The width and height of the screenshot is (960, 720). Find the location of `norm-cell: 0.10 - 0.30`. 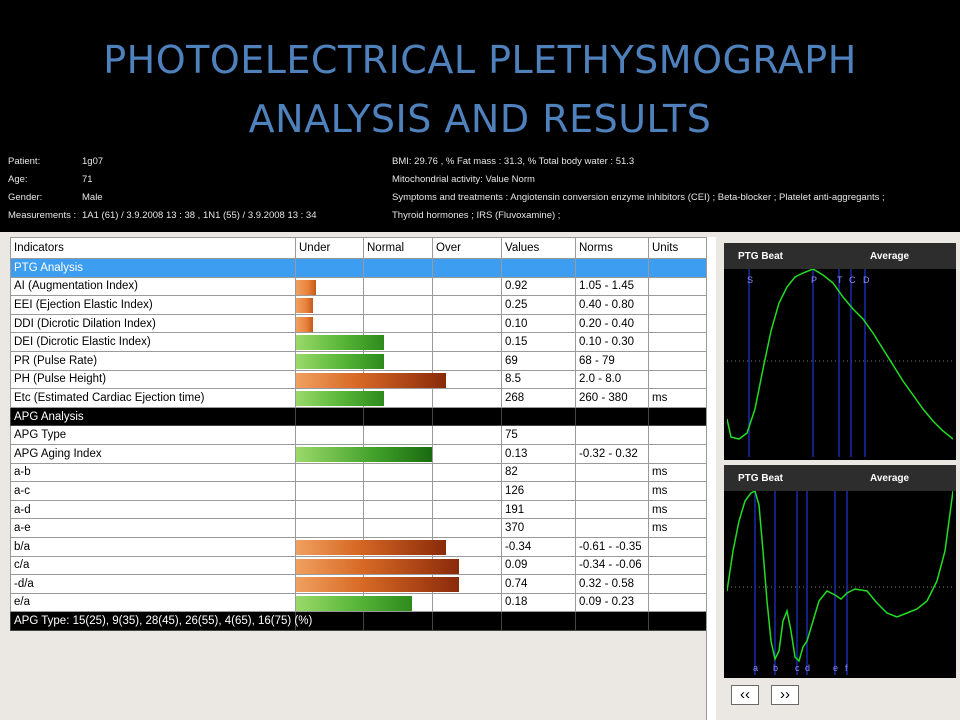

norm-cell: 0.10 - 0.30 is located at coordinates (612, 342).